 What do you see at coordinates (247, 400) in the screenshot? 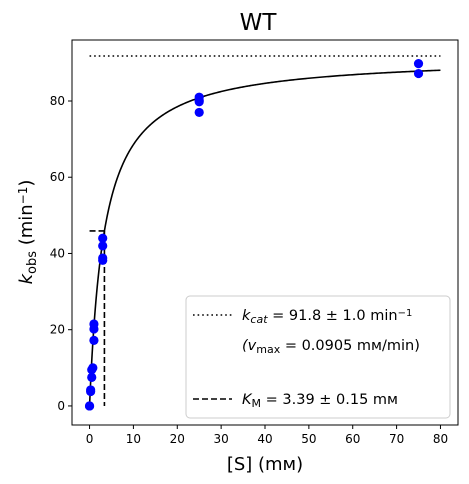
I see `legend-km-symbol: K` at bounding box center [247, 400].